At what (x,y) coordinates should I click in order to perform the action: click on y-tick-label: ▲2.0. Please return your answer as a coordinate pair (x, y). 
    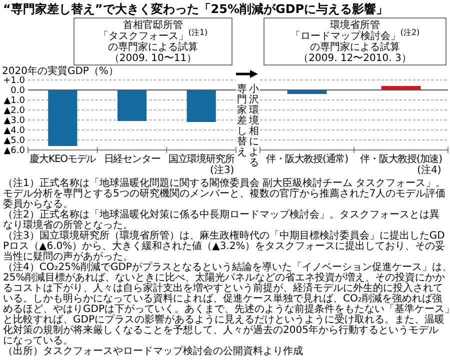
    Looking at the image, I should click on (15, 111).